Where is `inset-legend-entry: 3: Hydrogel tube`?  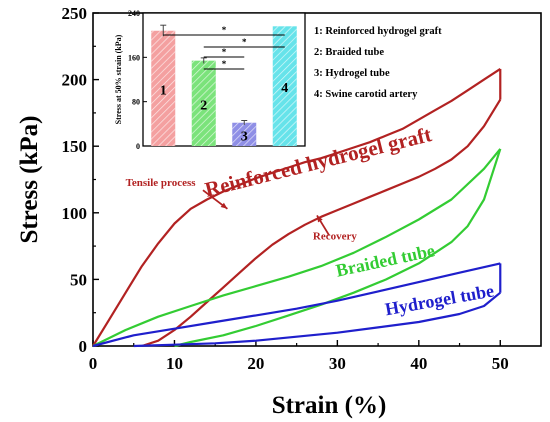
inset-legend-entry: 3: Hydrogel tube is located at coordinates (352, 73).